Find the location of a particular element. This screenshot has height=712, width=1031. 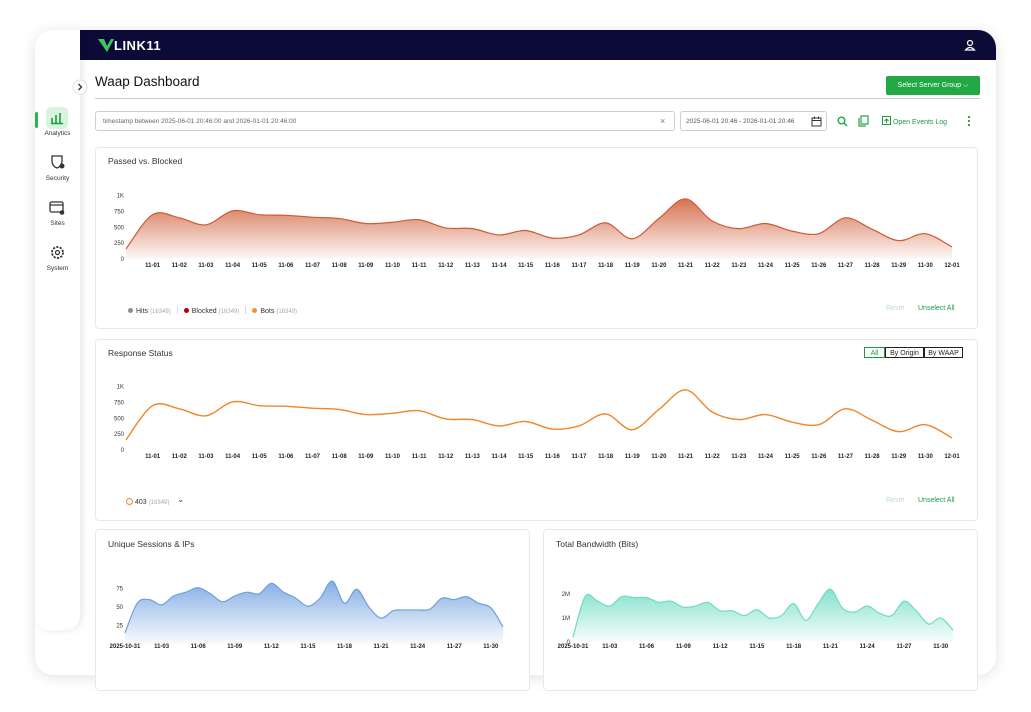

legend-item: 403 (16349) is located at coordinates (147, 502).